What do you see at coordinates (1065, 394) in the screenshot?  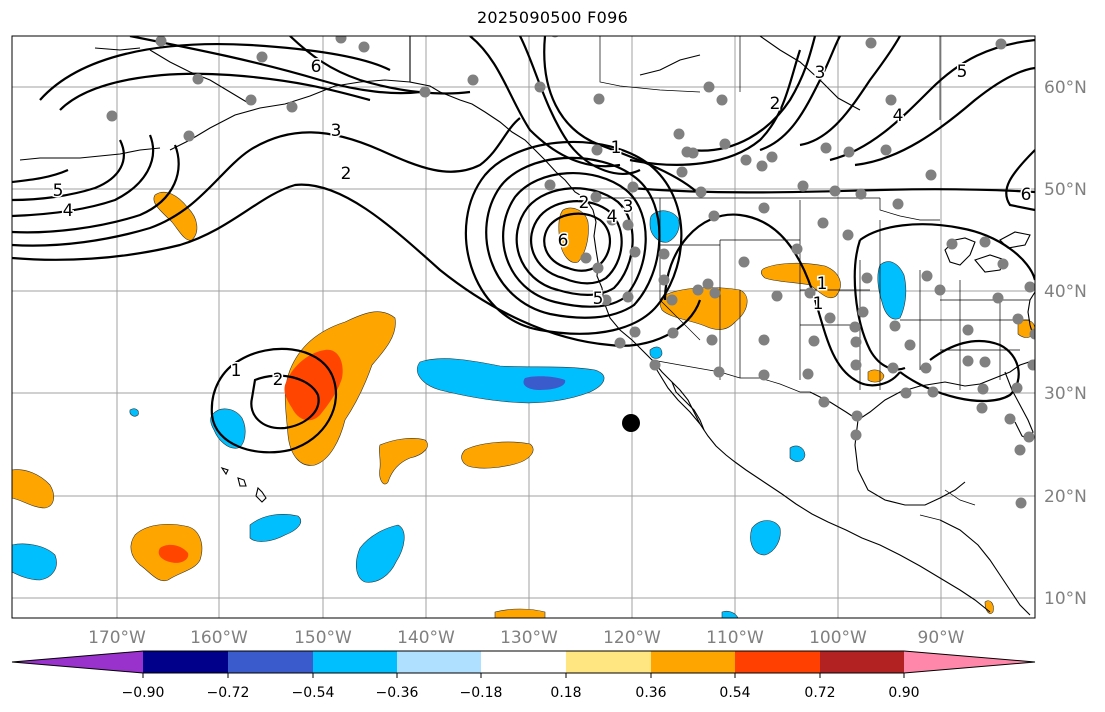 I see `latitude-label: 30°N` at bounding box center [1065, 394].